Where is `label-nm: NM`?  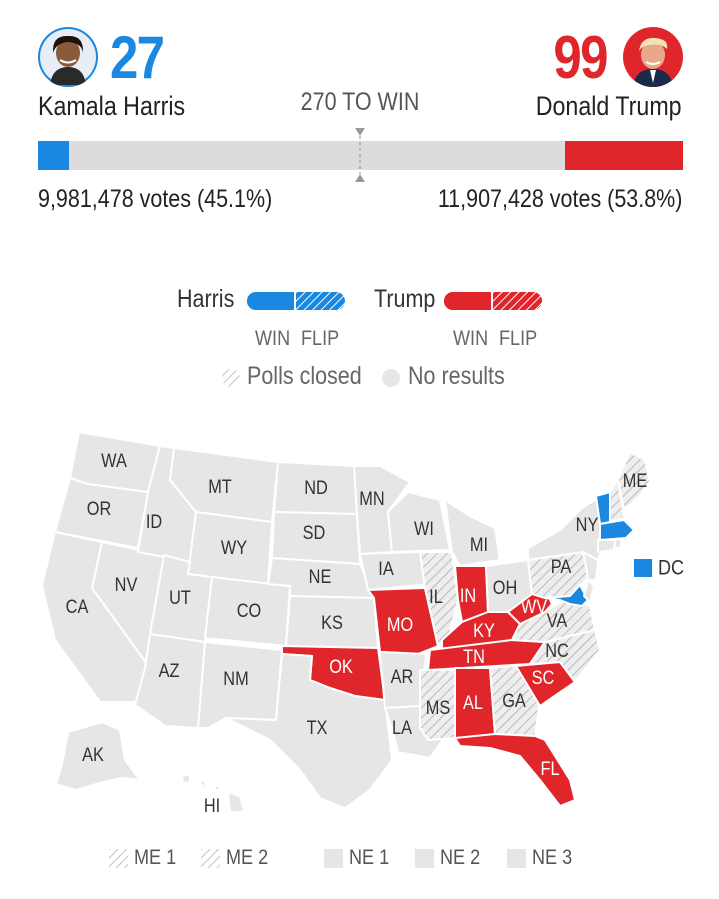
label-nm: NM is located at coordinates (235, 678).